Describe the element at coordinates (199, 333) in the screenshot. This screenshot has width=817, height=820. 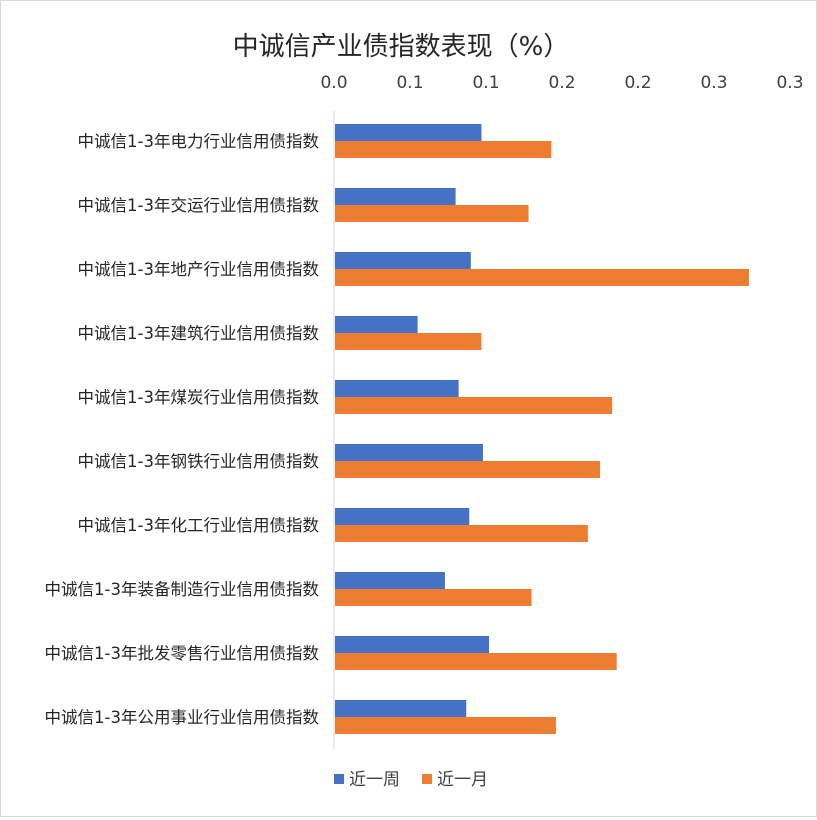
I see `category-label: 中诚信1-3年建筑行业信用债指数` at that location.